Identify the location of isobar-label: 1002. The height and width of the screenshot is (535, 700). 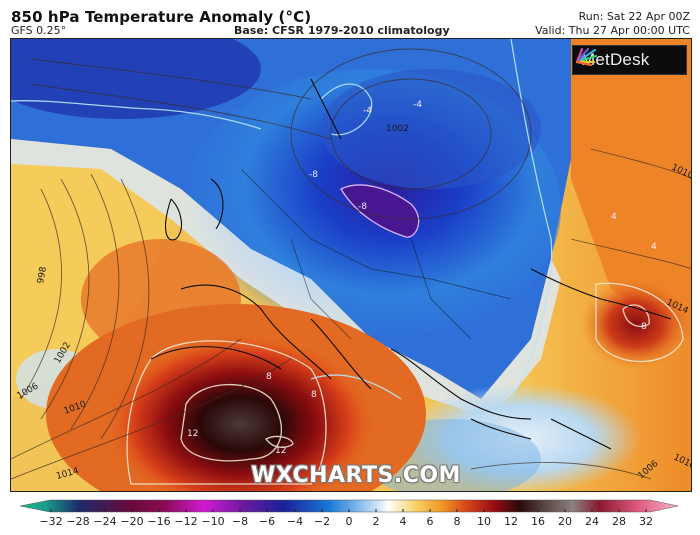
(397, 129).